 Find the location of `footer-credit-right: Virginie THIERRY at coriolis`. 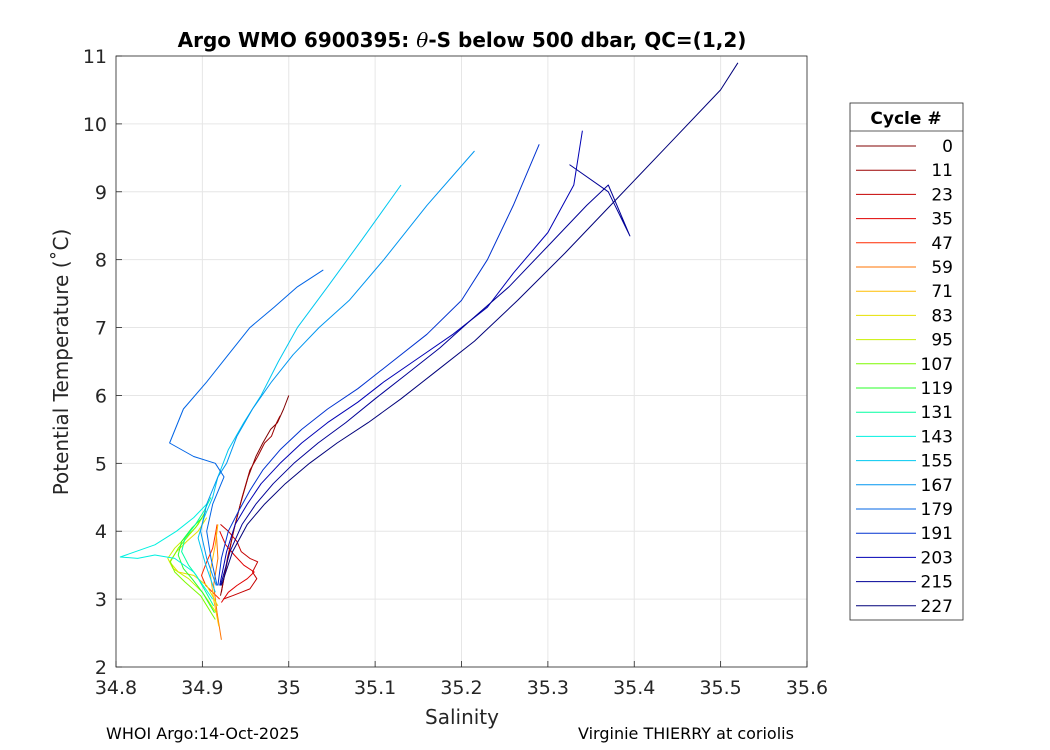

footer-credit-right: Virginie THIERRY at coriolis is located at coordinates (686, 733).